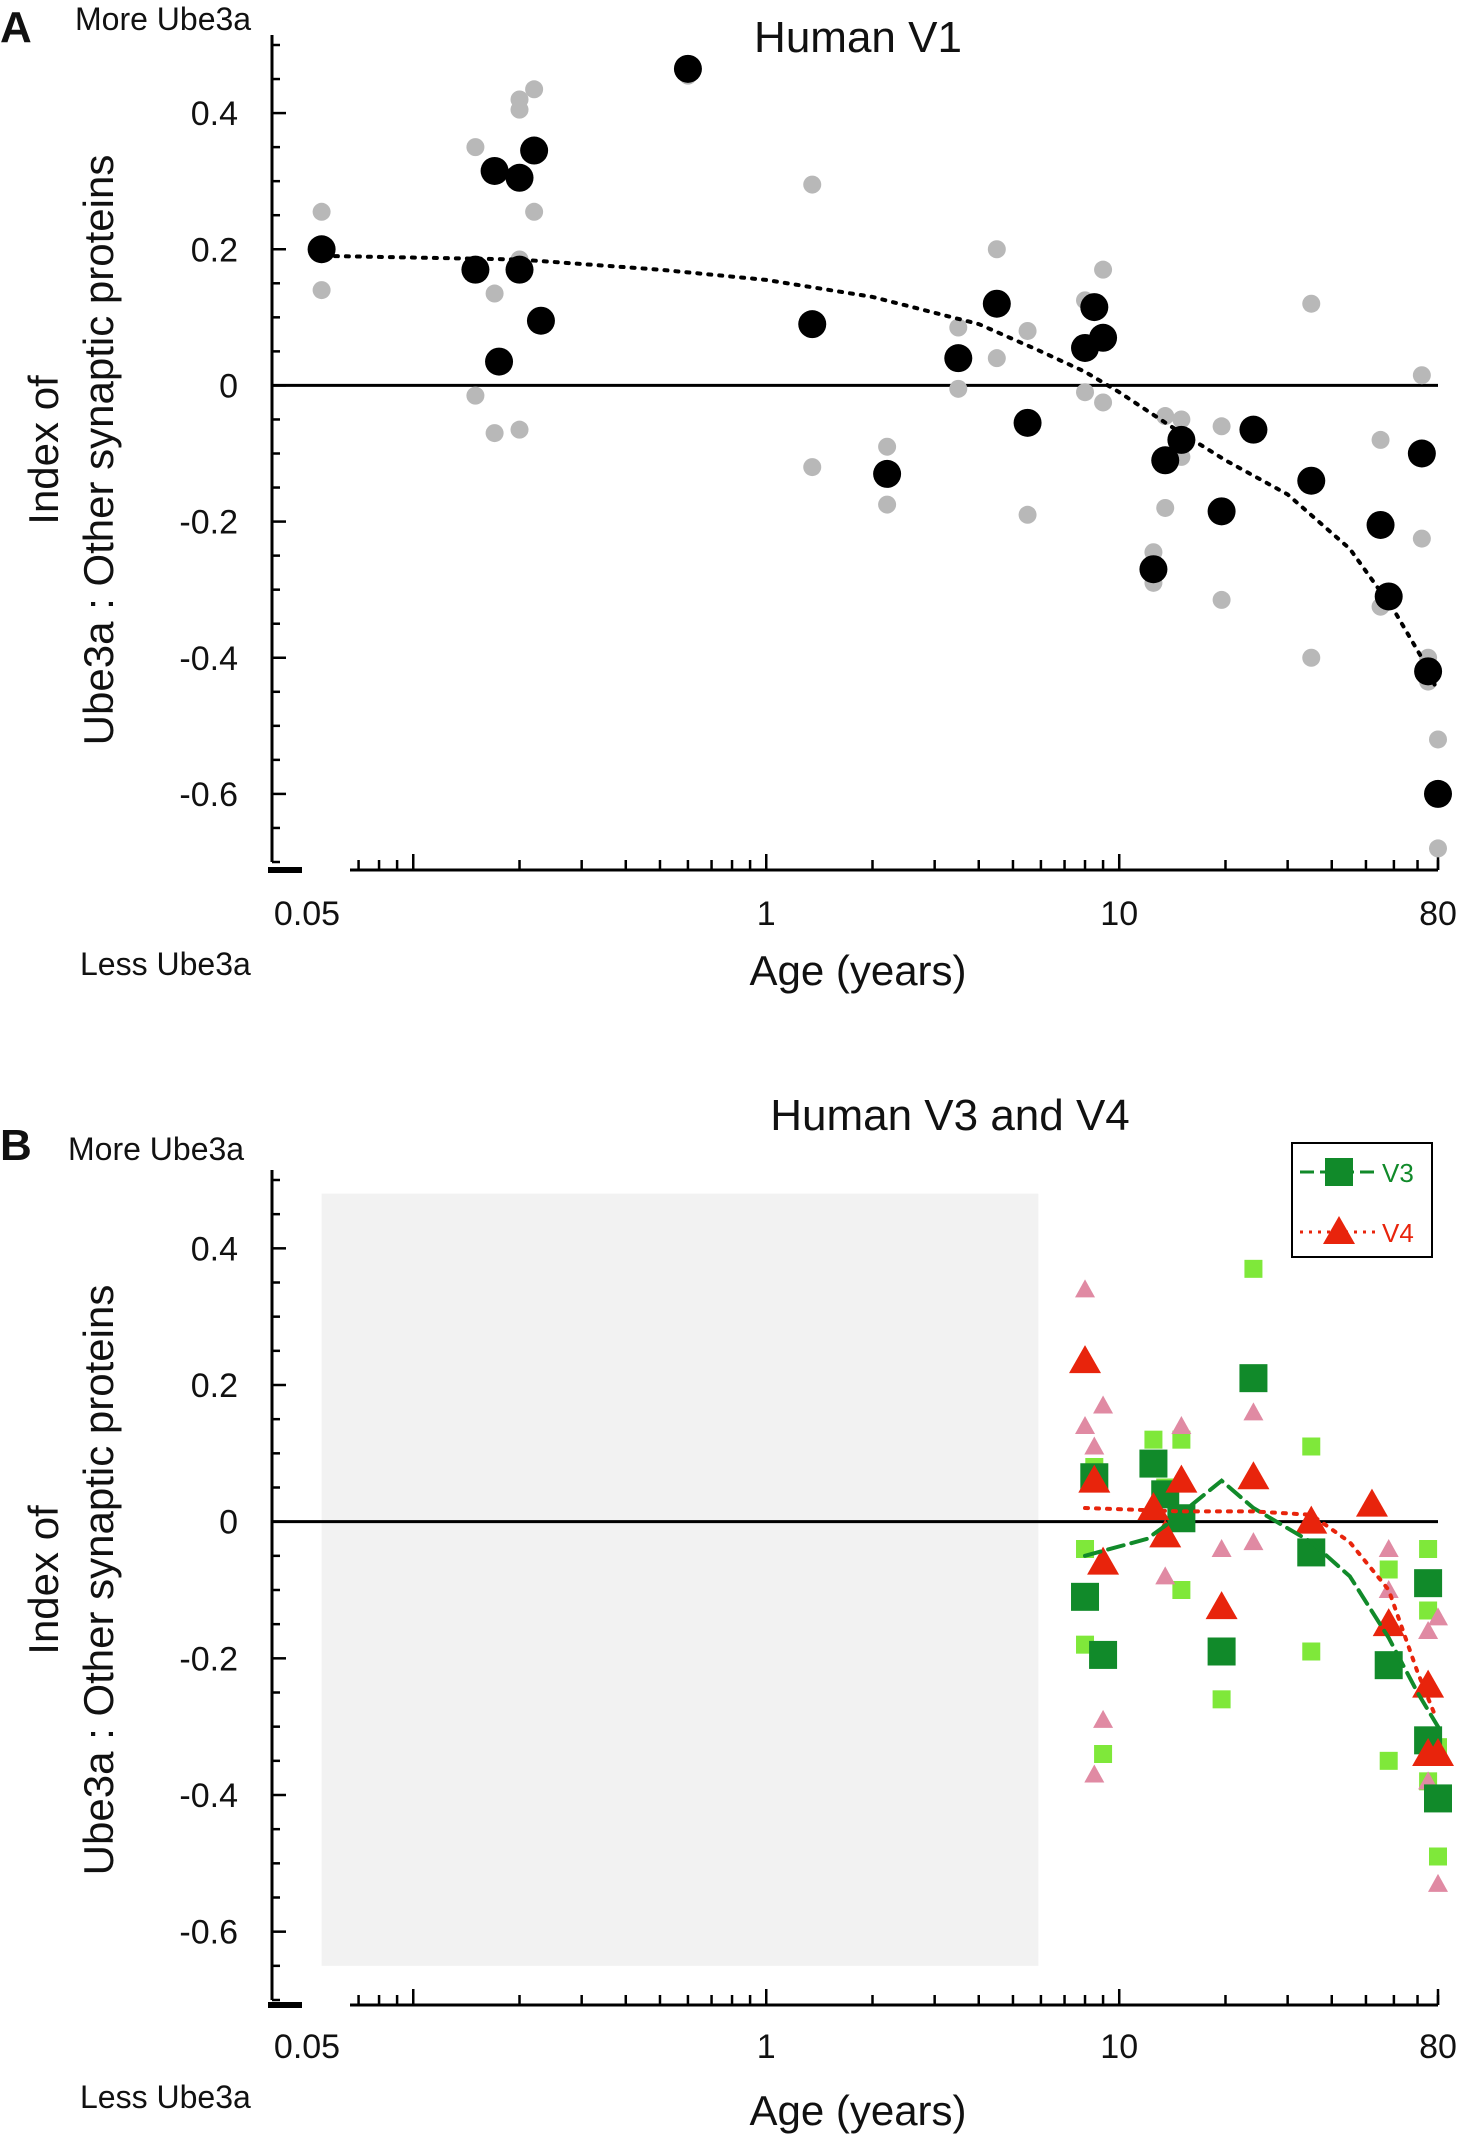  What do you see at coordinates (857, 2110) in the screenshot?
I see `x-axis-label: Age (years)` at bounding box center [857, 2110].